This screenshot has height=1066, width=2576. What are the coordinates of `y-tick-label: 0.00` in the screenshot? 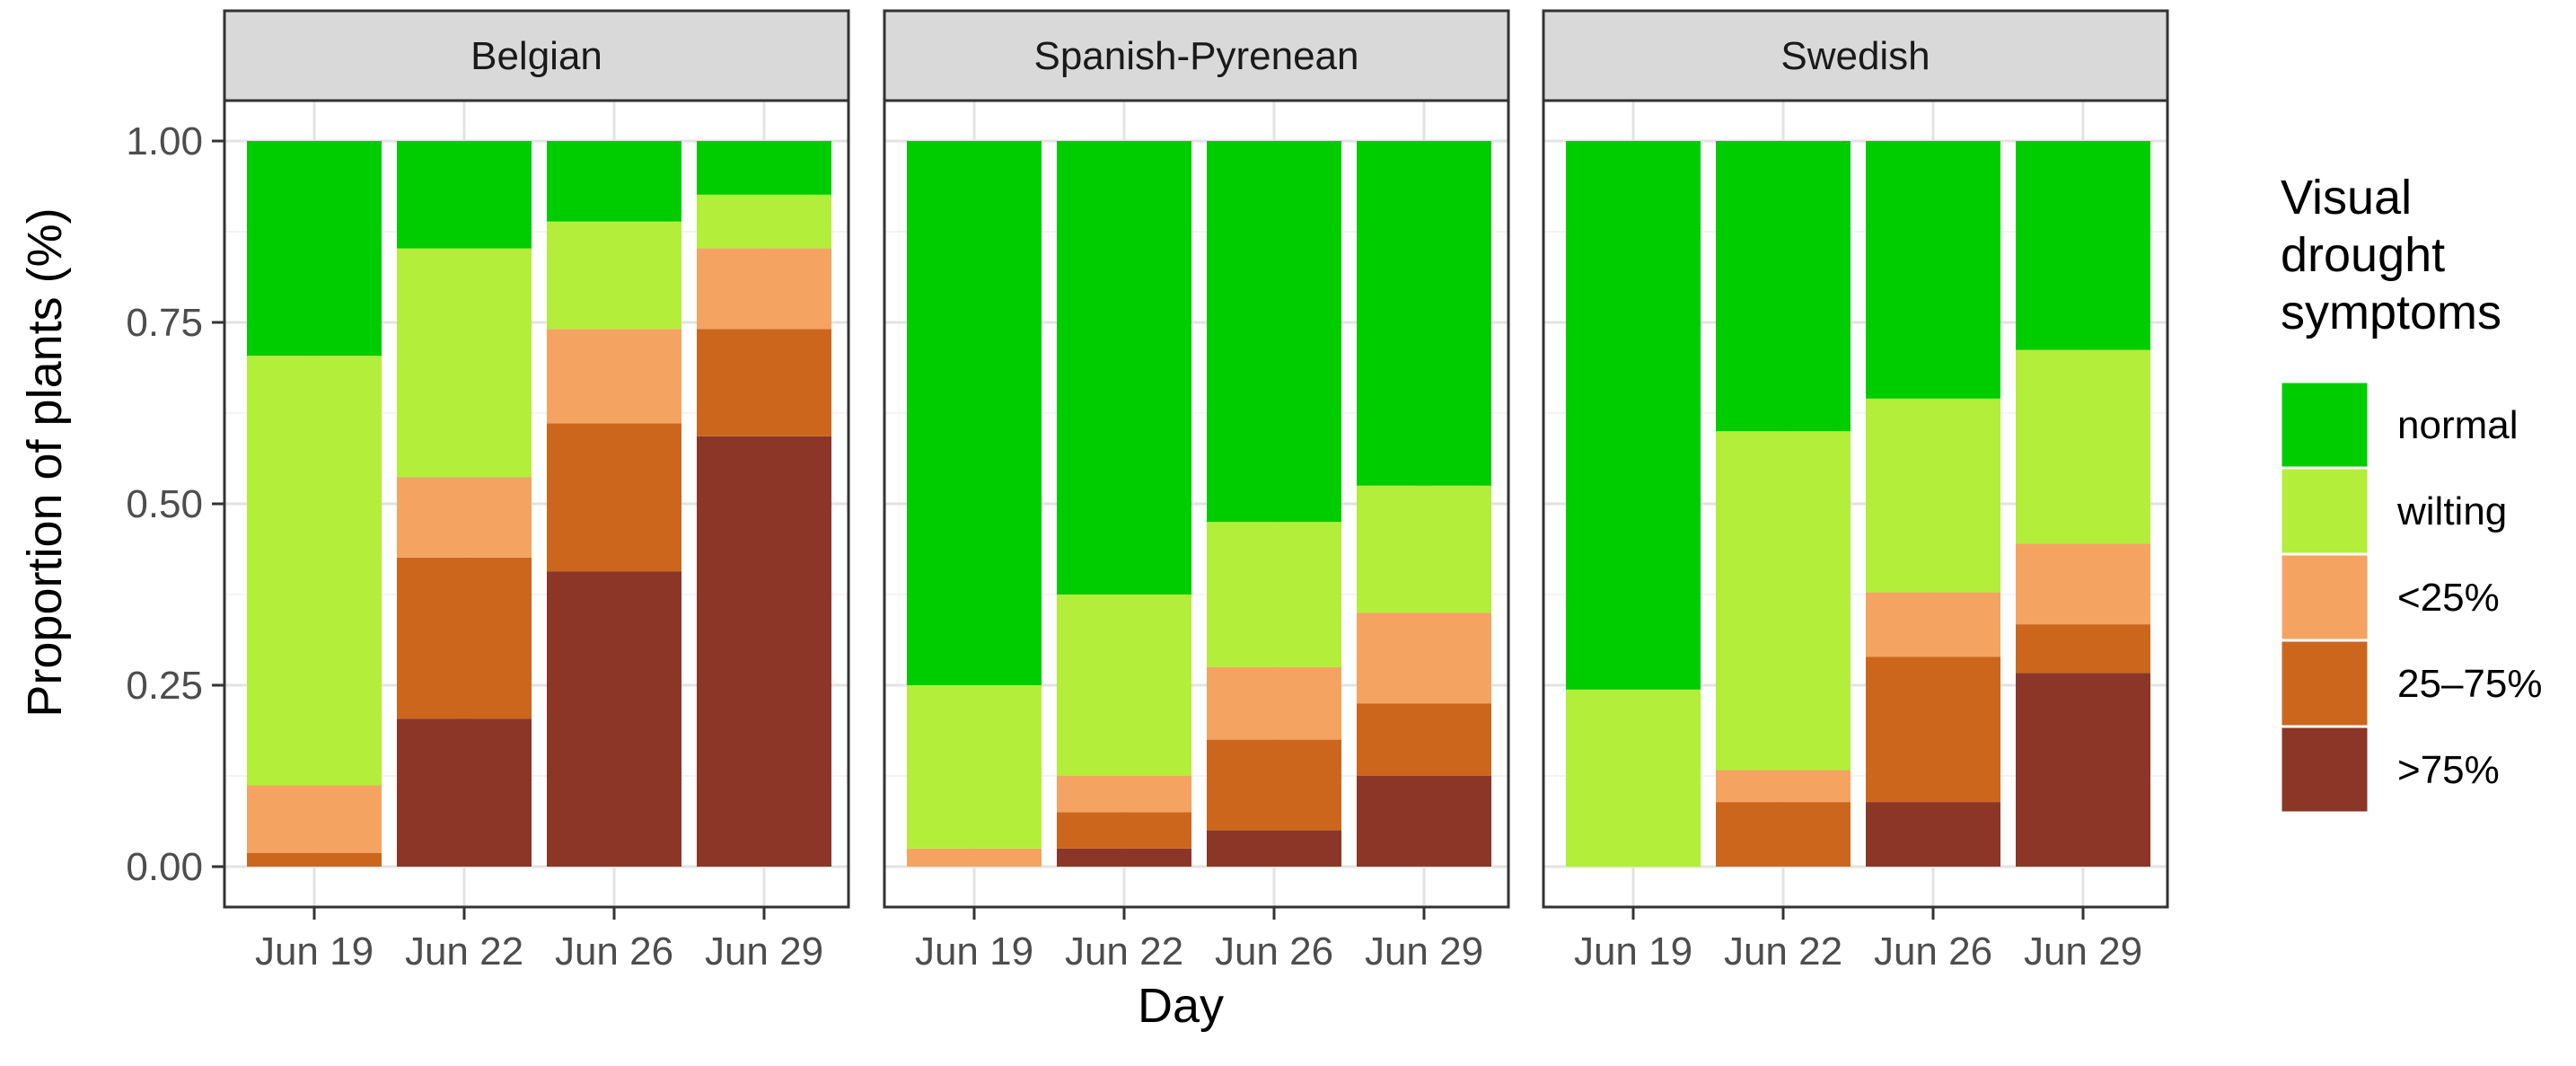 It's located at (164, 867).